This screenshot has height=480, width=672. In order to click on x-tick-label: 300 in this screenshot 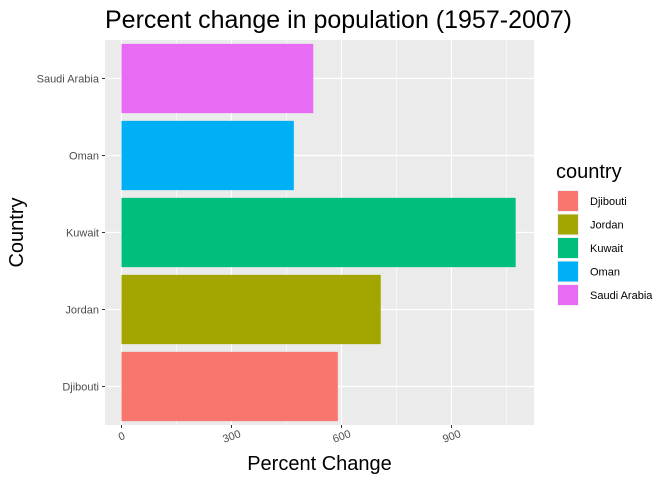, I will do `click(231, 437)`.